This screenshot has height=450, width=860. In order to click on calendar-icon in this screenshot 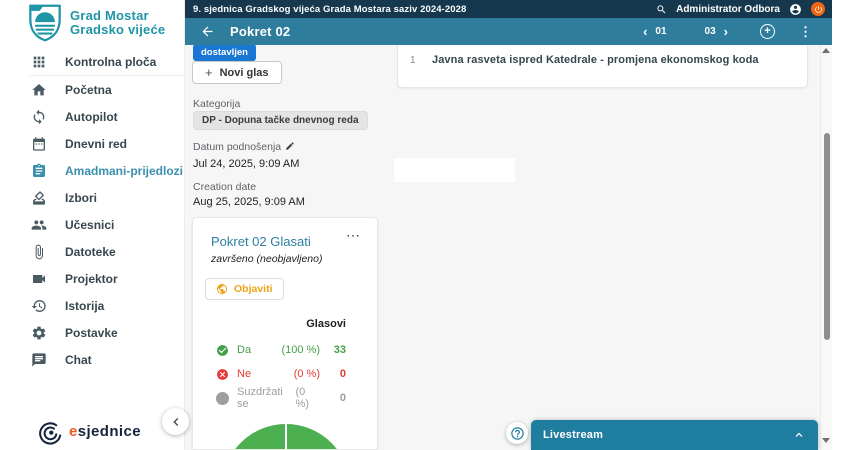, I will do `click(39, 143)`.